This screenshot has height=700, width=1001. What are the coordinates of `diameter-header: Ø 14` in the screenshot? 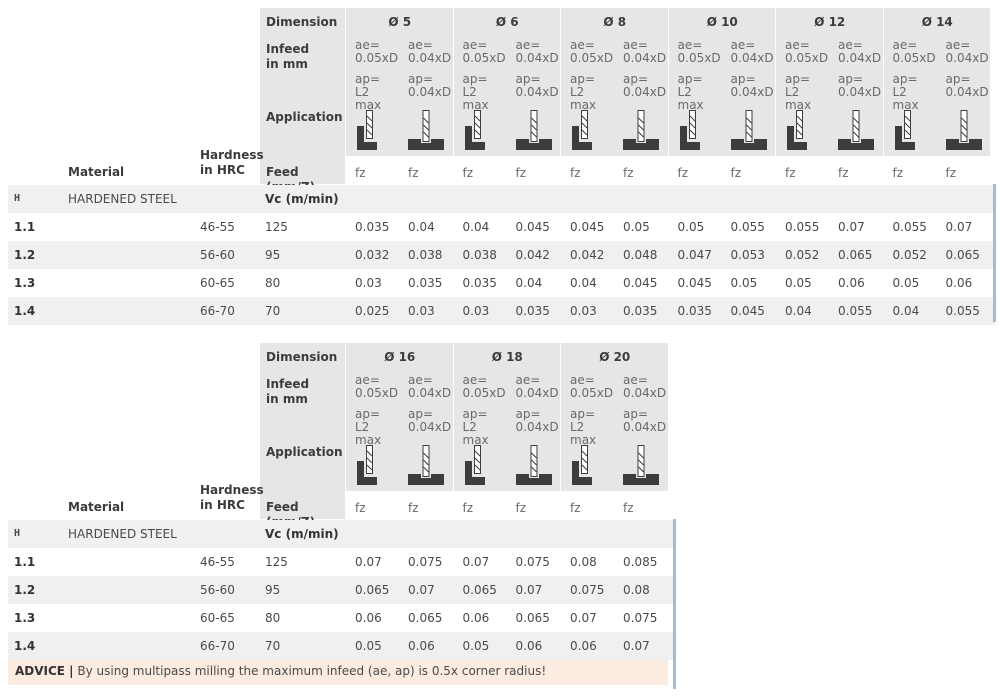 It's located at (937, 22).